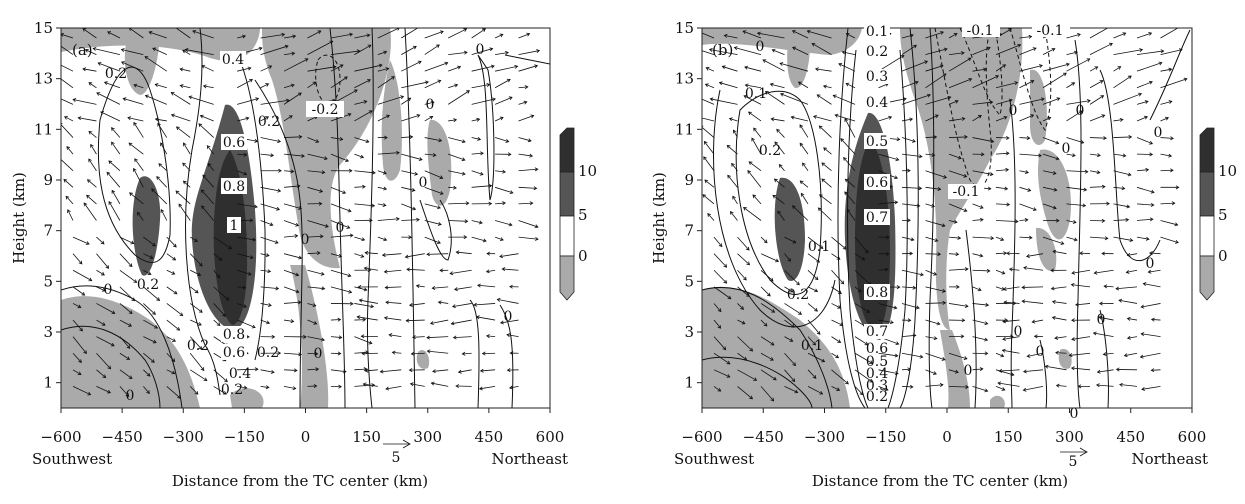 Image resolution: width=1245 pixels, height=504 pixels. I want to click on contour-label: 0.3, so click(877, 77).